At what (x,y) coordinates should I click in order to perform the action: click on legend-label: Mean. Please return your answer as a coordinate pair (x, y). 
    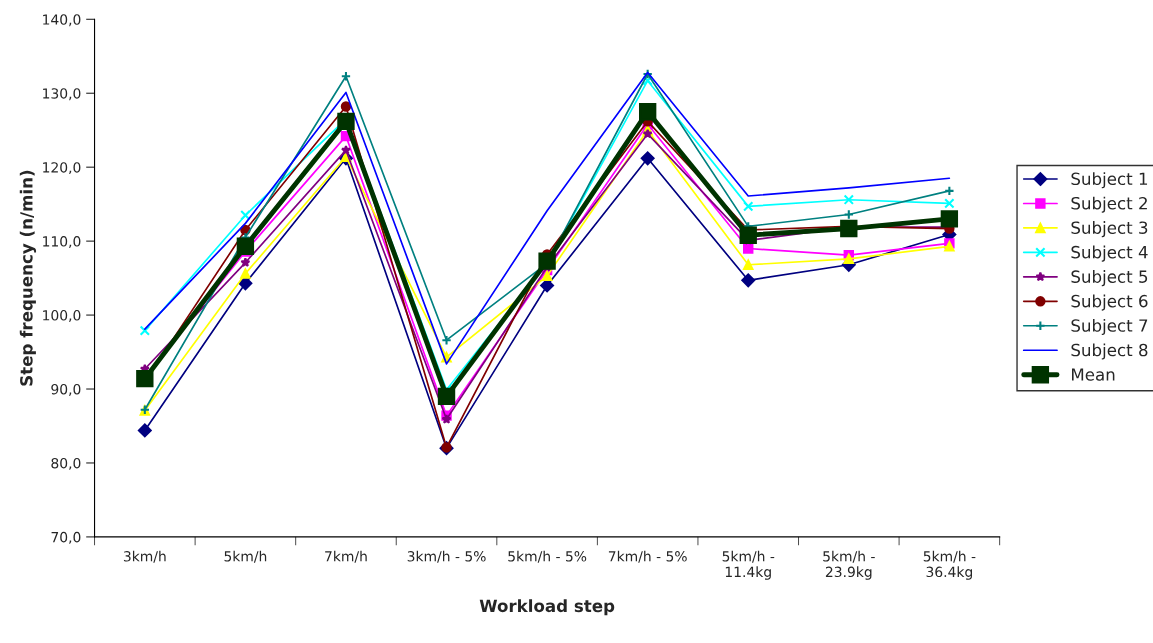
    Looking at the image, I should click on (1093, 374).